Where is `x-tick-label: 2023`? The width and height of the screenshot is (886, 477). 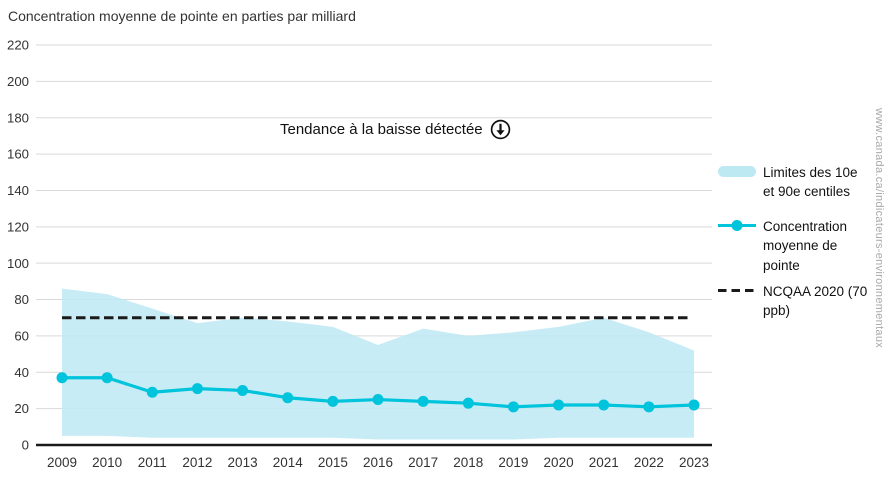
x-tick-label: 2023 is located at coordinates (694, 462).